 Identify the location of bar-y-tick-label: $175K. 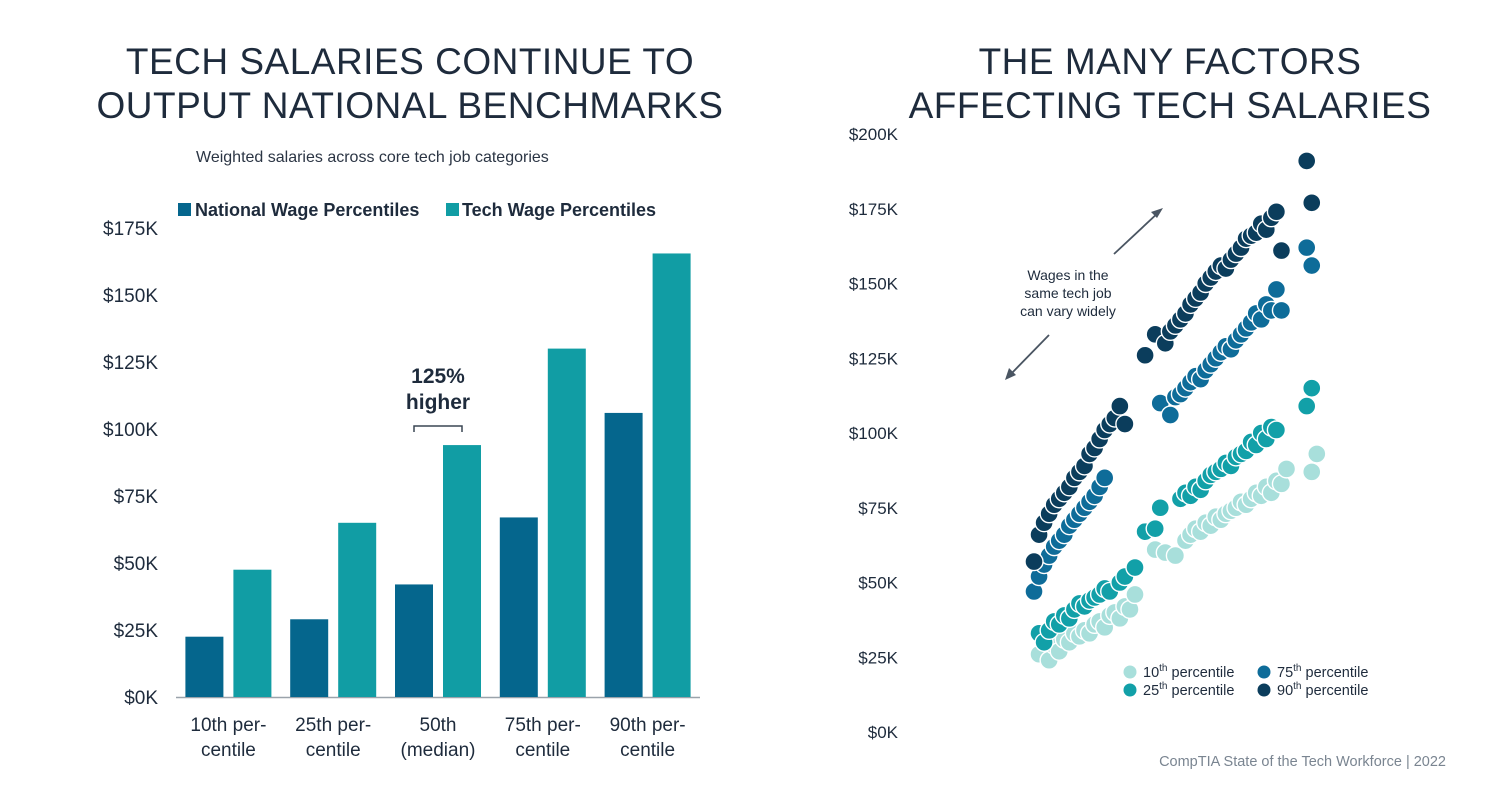
(130, 229).